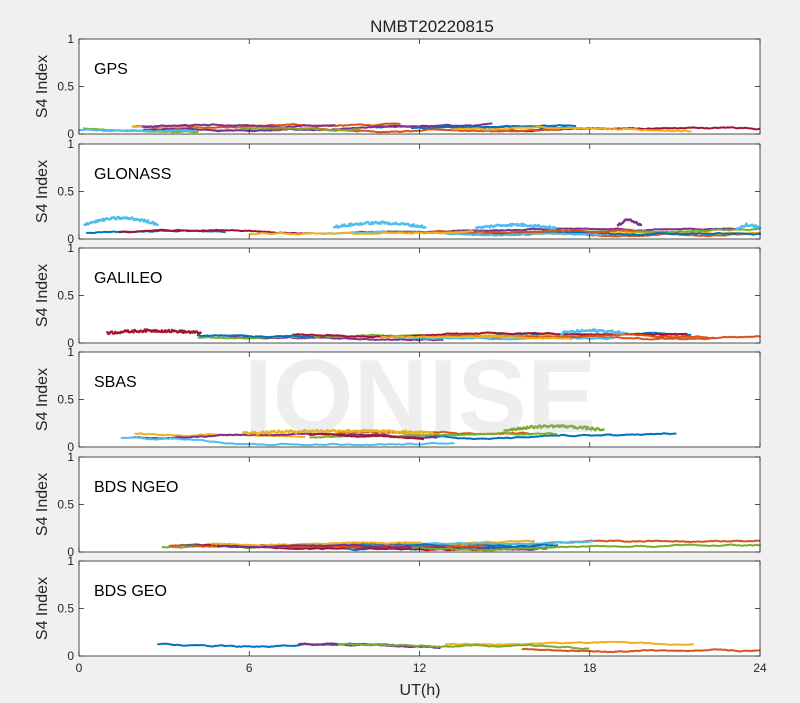  What do you see at coordinates (132, 174) in the screenshot?
I see `panel-name: GLONASS` at bounding box center [132, 174].